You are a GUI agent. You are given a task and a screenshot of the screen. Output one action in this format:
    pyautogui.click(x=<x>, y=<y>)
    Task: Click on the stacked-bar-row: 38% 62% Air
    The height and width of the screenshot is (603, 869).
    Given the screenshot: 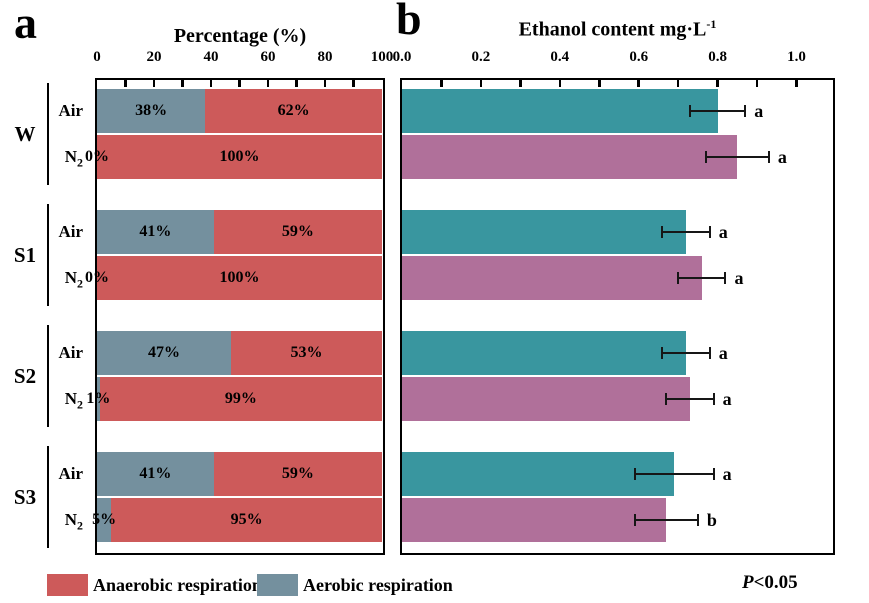 What is the action you would take?
    pyautogui.click(x=220, y=111)
    